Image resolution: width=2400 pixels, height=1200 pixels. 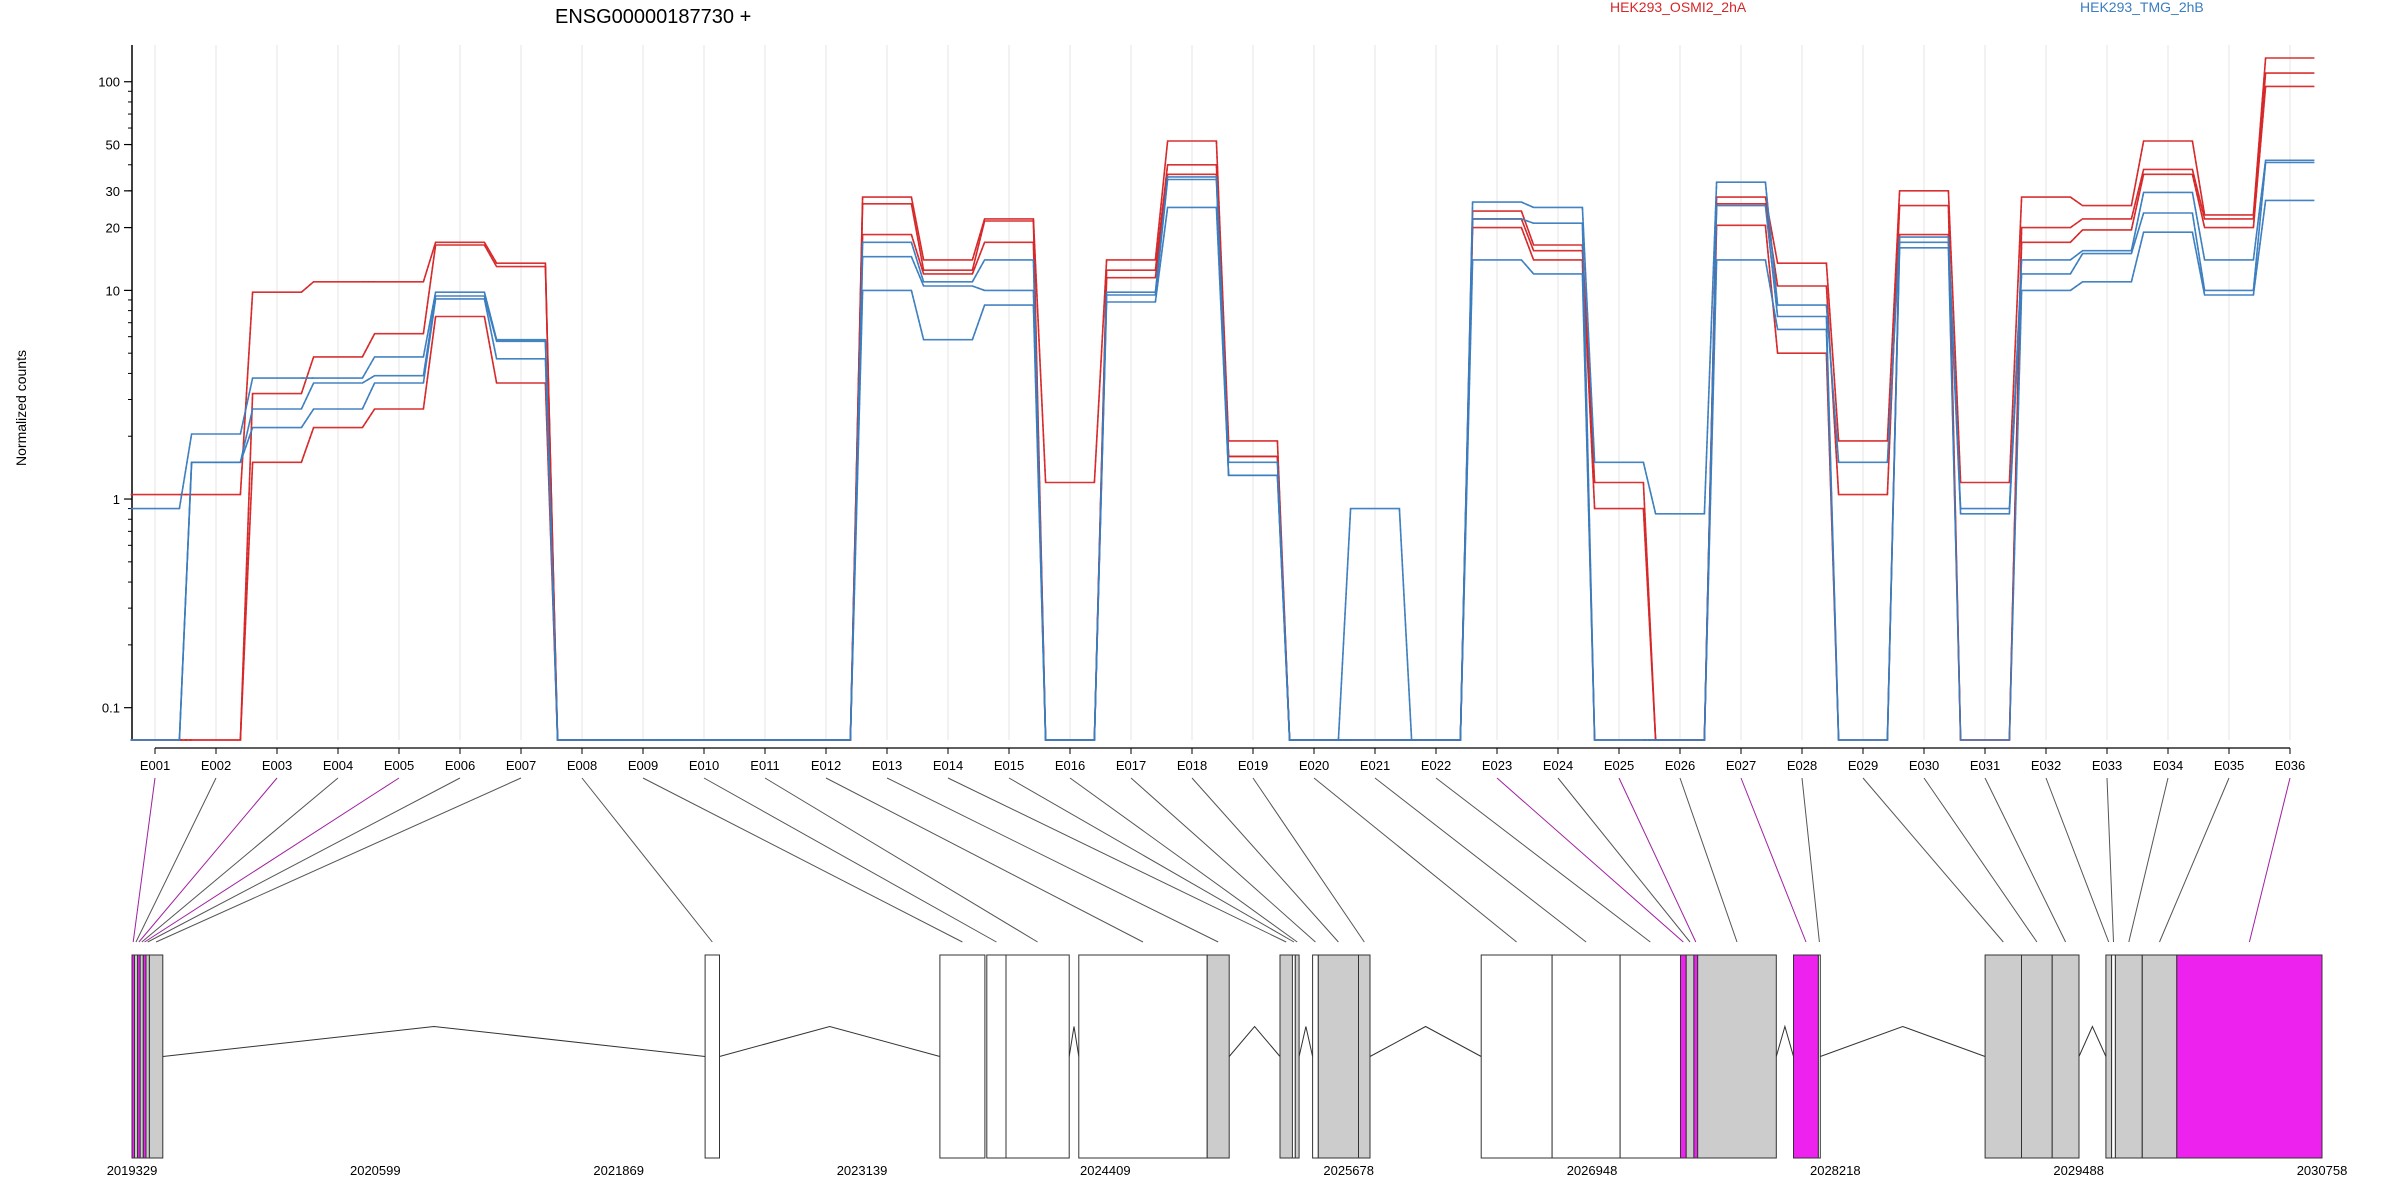 What do you see at coordinates (1192, 765) in the screenshot?
I see `x-tick-label-e018: E018` at bounding box center [1192, 765].